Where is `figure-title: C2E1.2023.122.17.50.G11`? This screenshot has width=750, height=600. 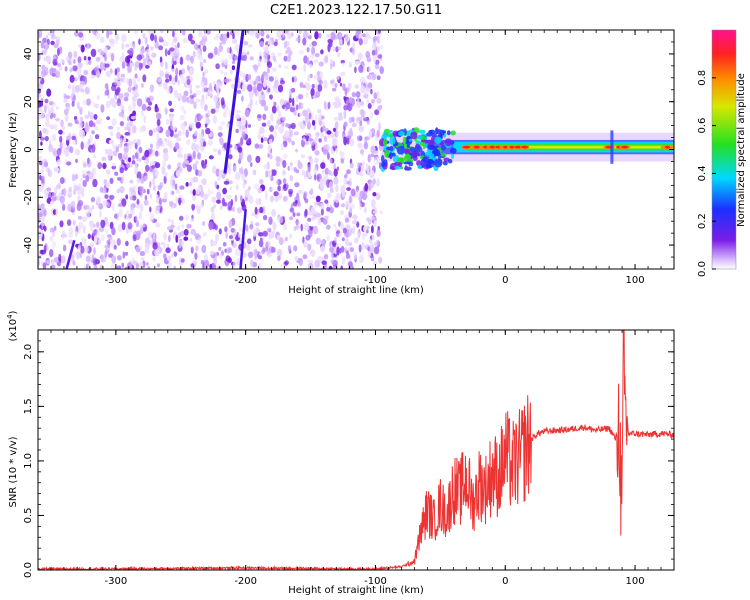 figure-title: C2E1.2023.122.17.50.G11 is located at coordinates (356, 10).